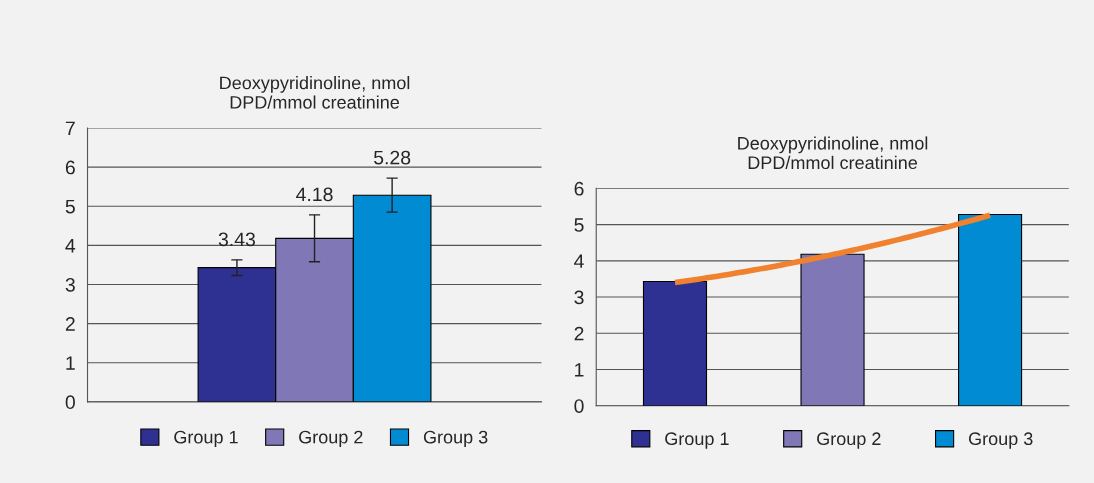  I want to click on data-label: 3.43, so click(236, 239).